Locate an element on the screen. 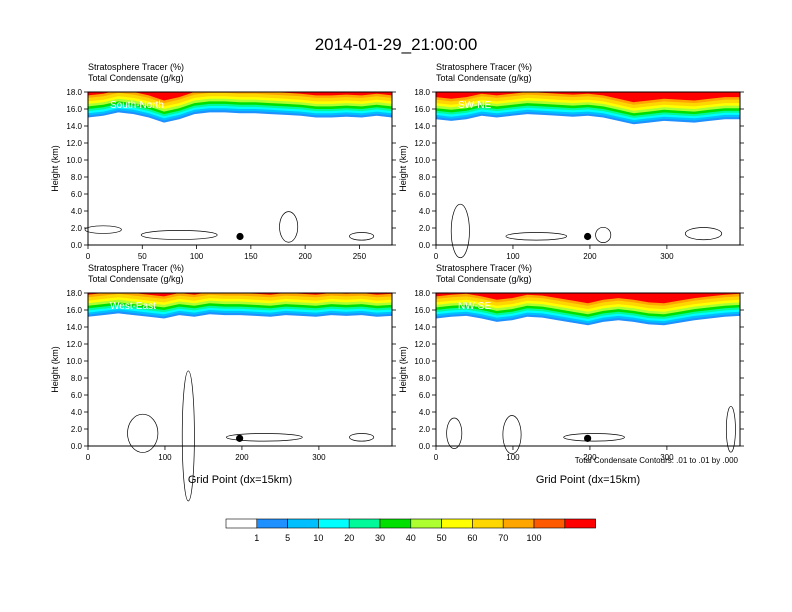 The height and width of the screenshot is (612, 792). x-tick-label: 250 is located at coordinates (360, 256).